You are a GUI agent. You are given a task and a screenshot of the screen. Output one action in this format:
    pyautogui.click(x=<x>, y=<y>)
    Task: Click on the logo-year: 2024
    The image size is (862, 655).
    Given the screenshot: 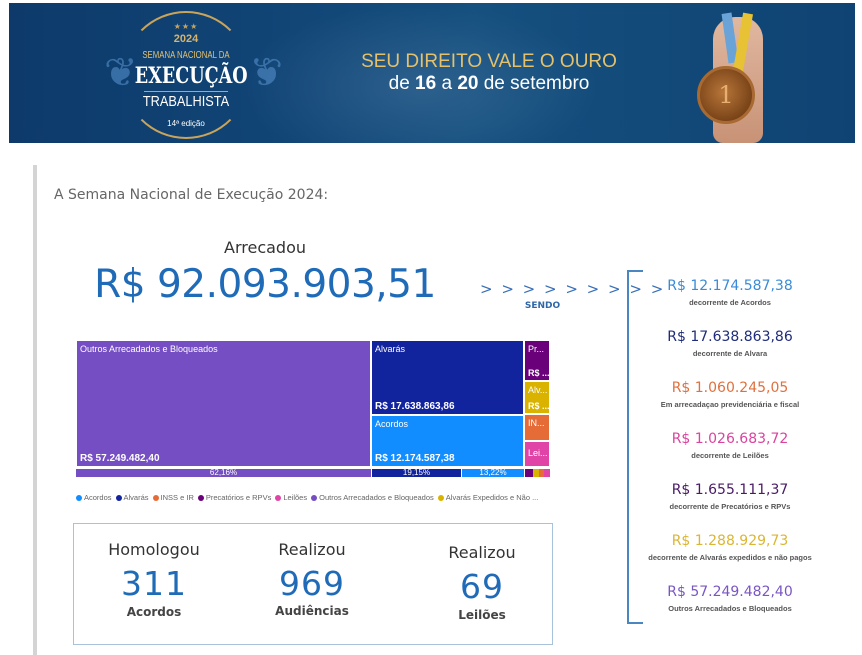 What is the action you would take?
    pyautogui.click(x=186, y=39)
    